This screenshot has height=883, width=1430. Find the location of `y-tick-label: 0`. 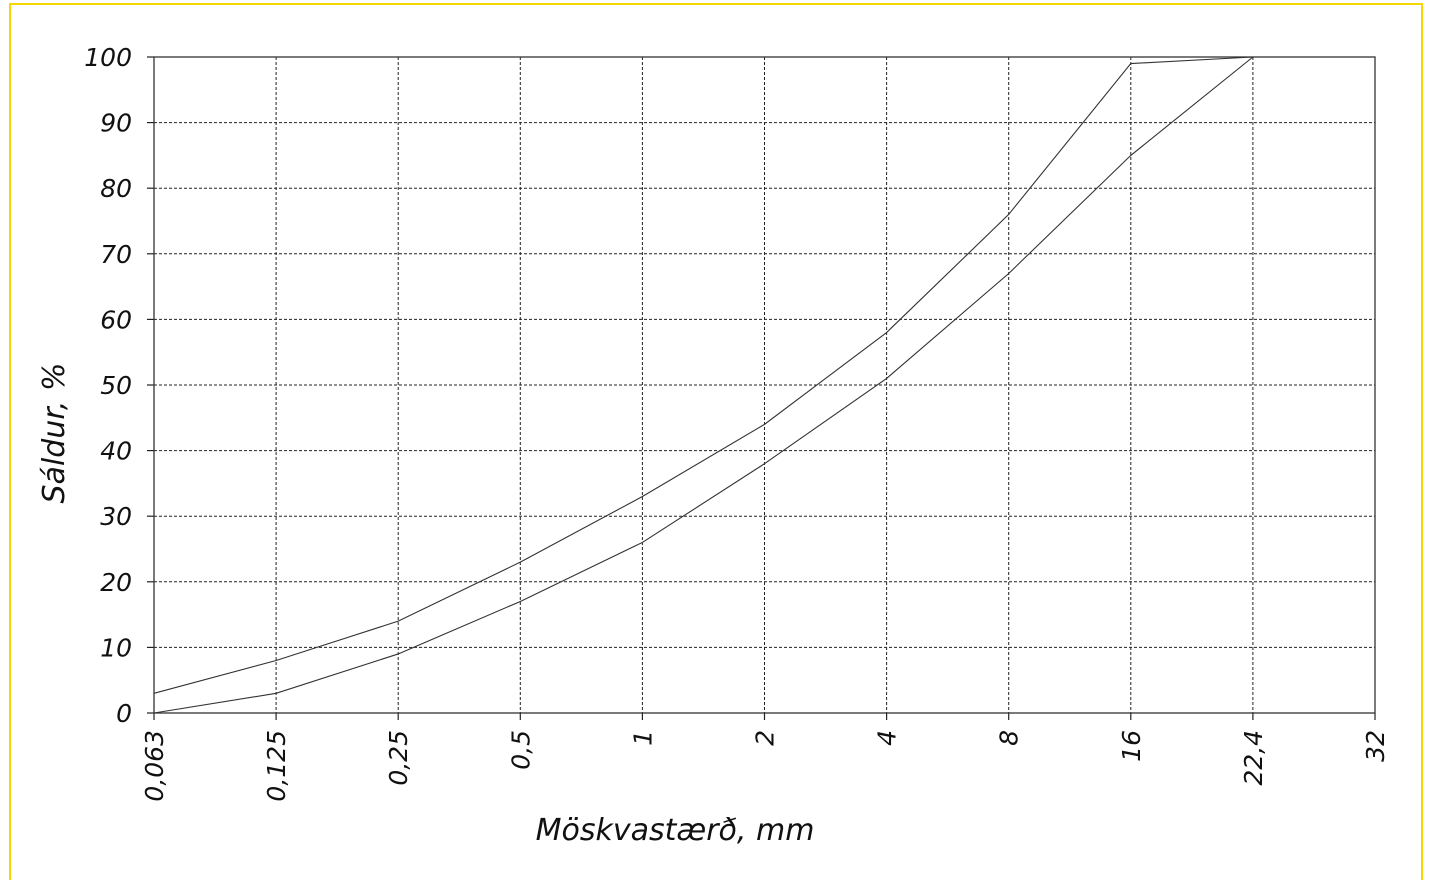

y-tick-label: 0 is located at coordinates (124, 713).